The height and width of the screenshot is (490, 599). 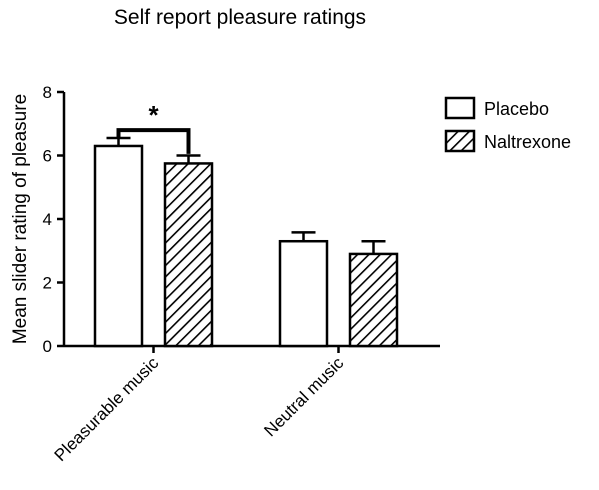 What do you see at coordinates (47, 156) in the screenshot?
I see `y-tick-label: 6` at bounding box center [47, 156].